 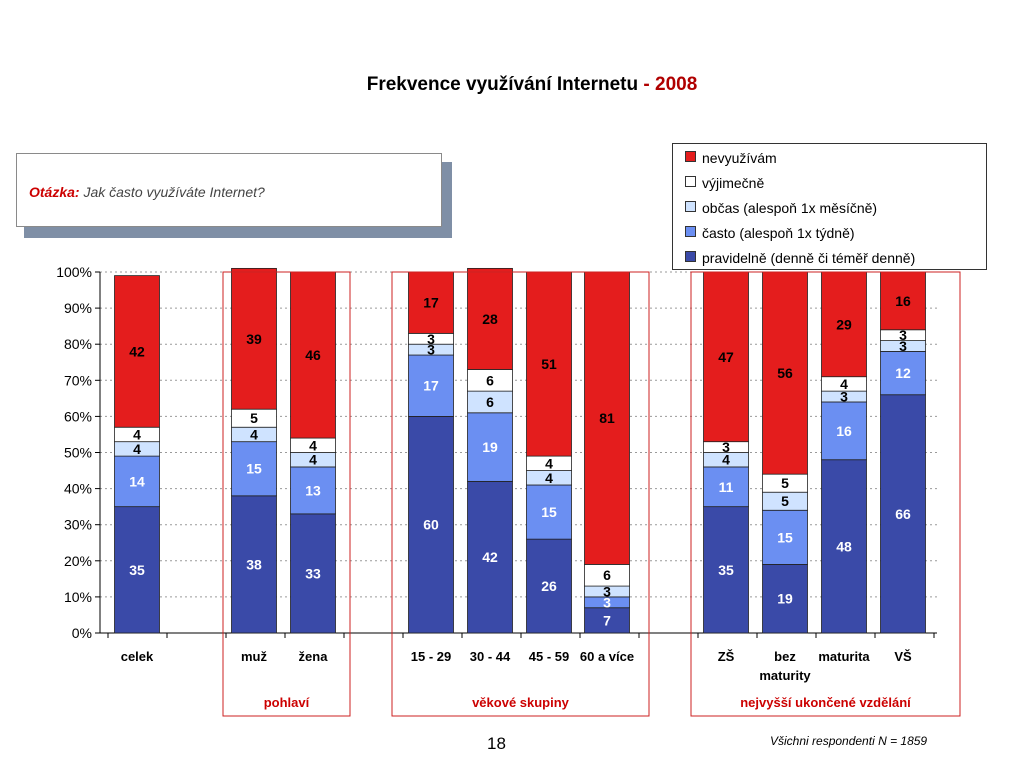 I want to click on question-text-line: Otázka: Jak často využíváte Internet?, so click(x=147, y=192).